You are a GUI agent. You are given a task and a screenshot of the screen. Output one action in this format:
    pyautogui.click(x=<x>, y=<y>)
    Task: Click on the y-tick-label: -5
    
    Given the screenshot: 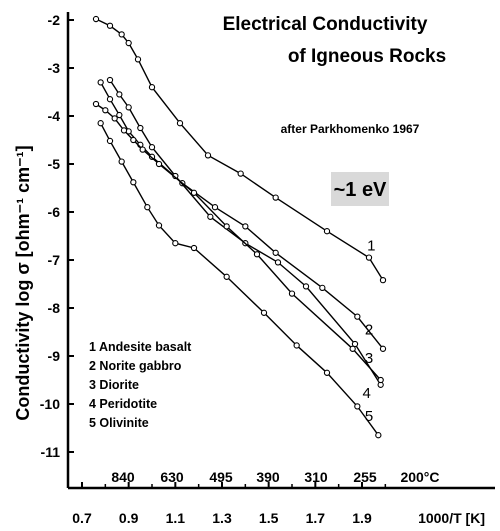 What is the action you would take?
    pyautogui.click(x=54, y=164)
    